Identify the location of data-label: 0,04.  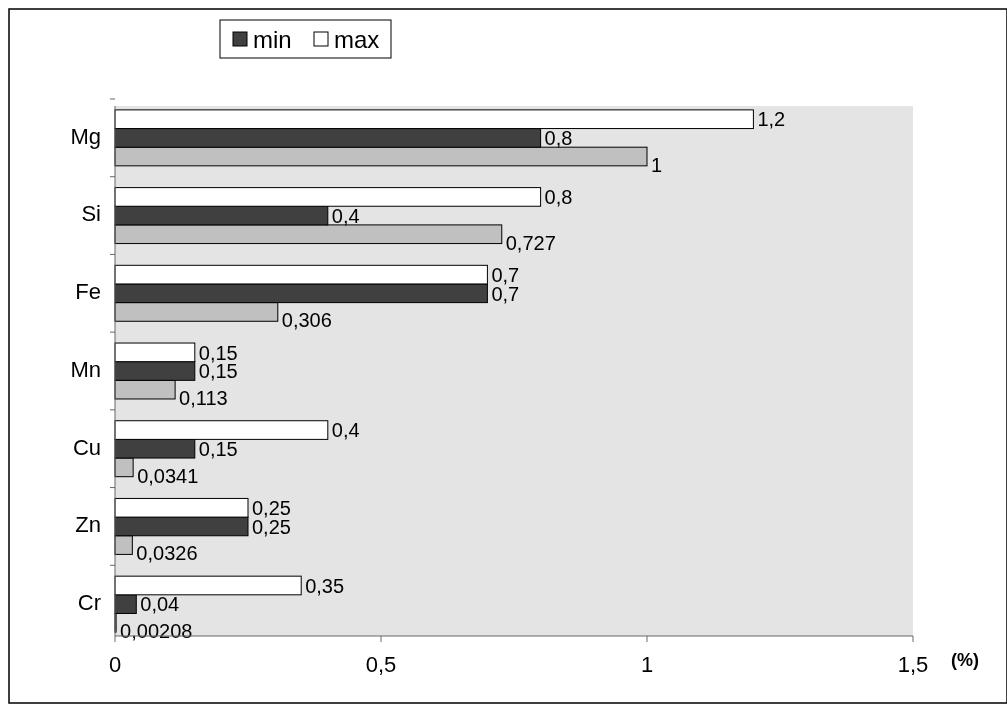
(160, 604).